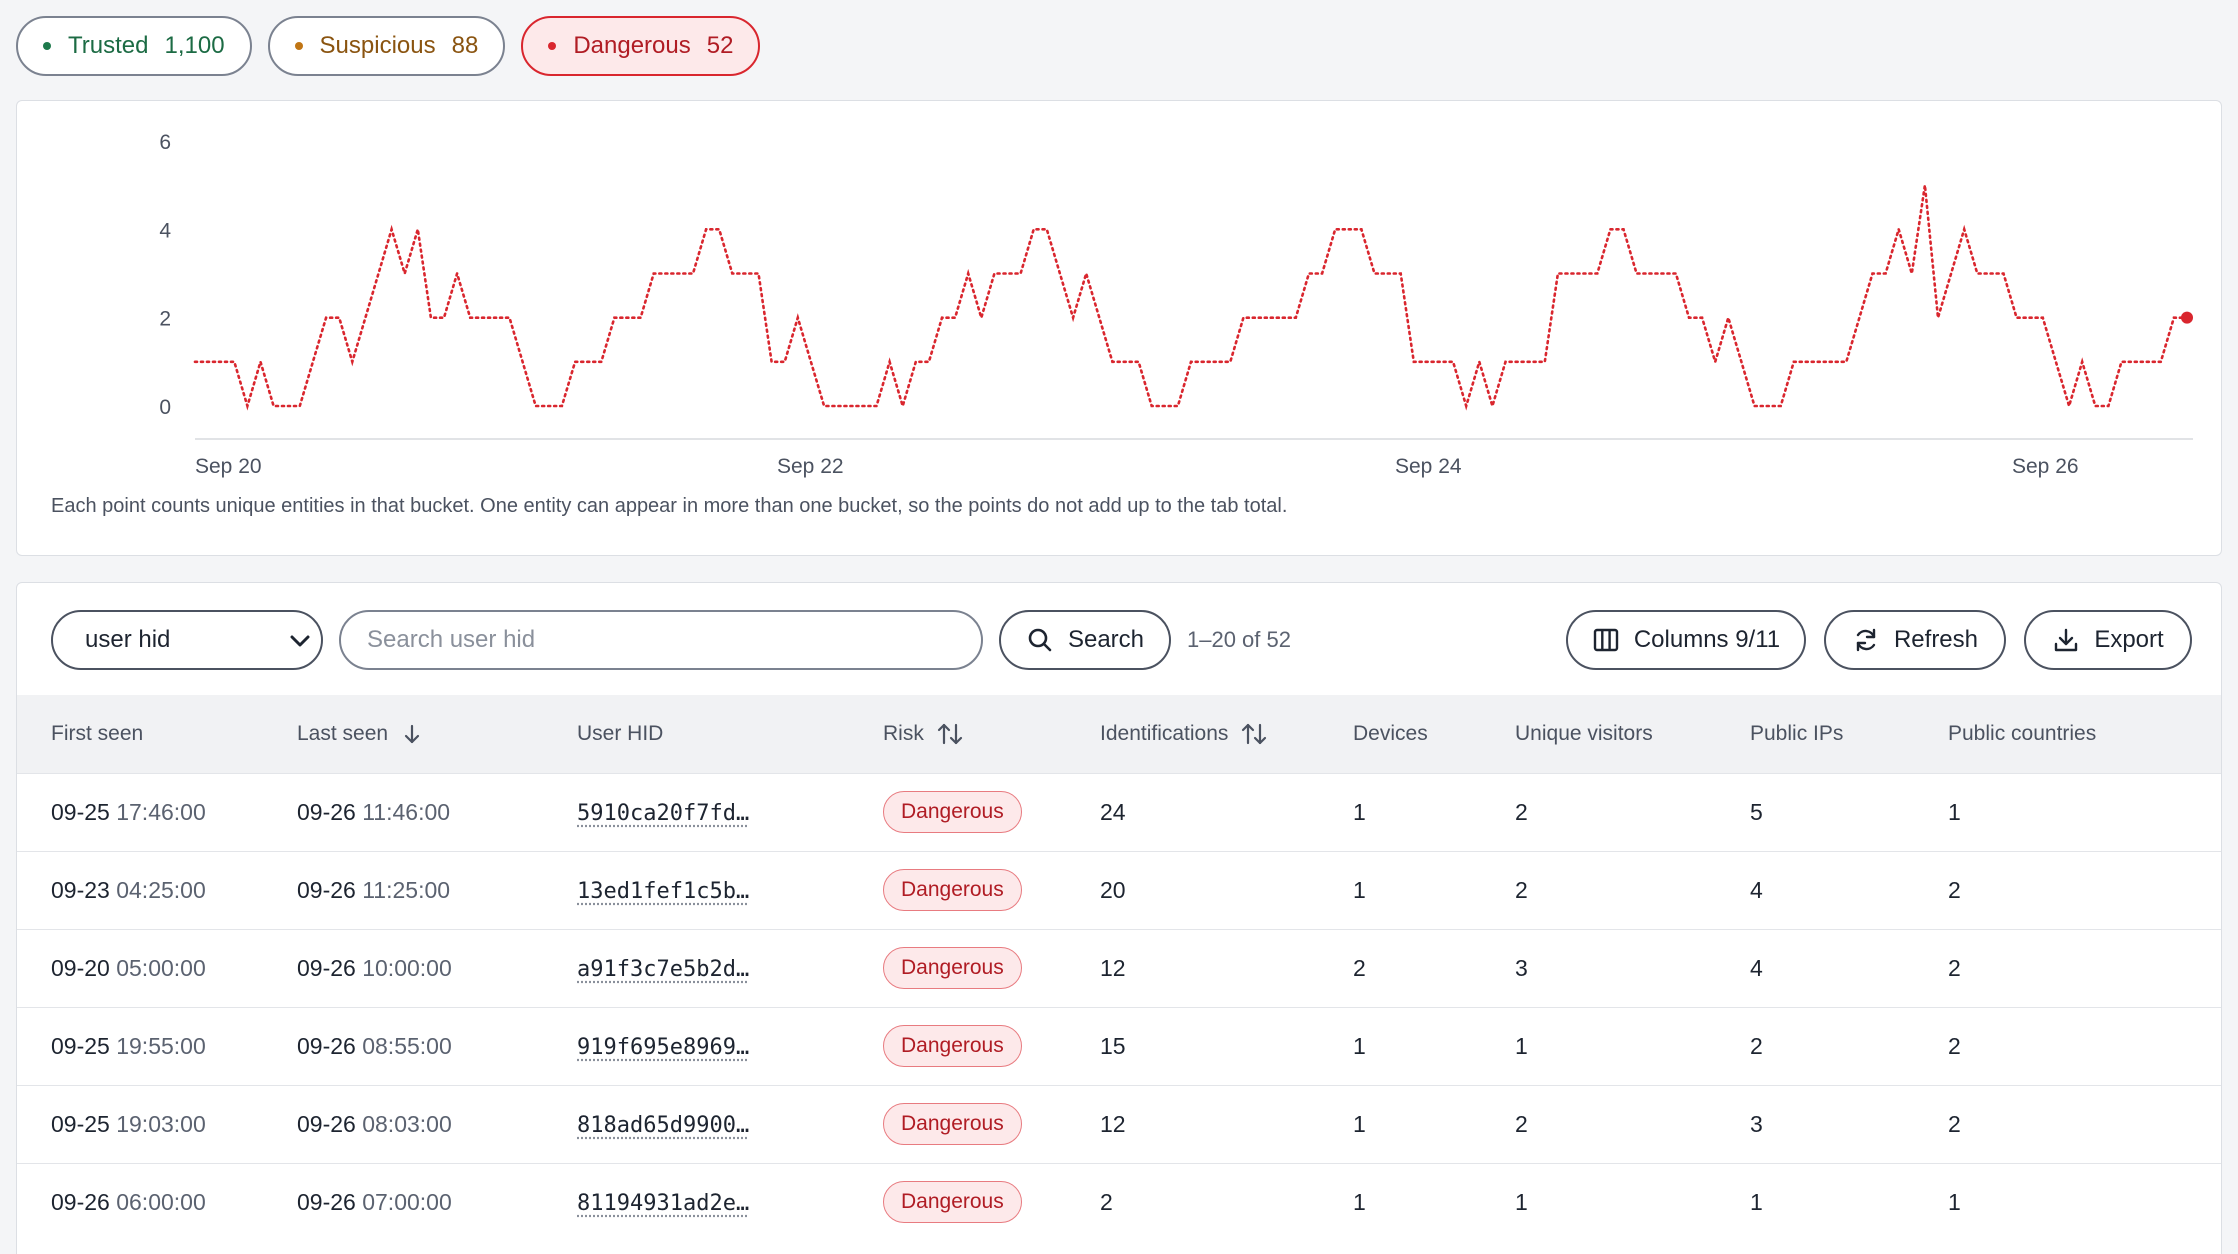 This screenshot has width=2238, height=1254. What do you see at coordinates (406, 812) in the screenshot?
I see `last-seen-time: 11:46:00` at bounding box center [406, 812].